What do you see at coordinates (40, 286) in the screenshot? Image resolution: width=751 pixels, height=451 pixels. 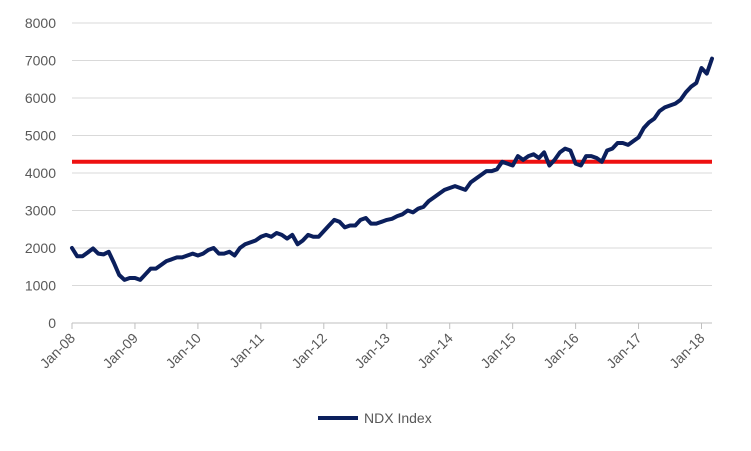 I see `y-tick-label: 1000` at bounding box center [40, 286].